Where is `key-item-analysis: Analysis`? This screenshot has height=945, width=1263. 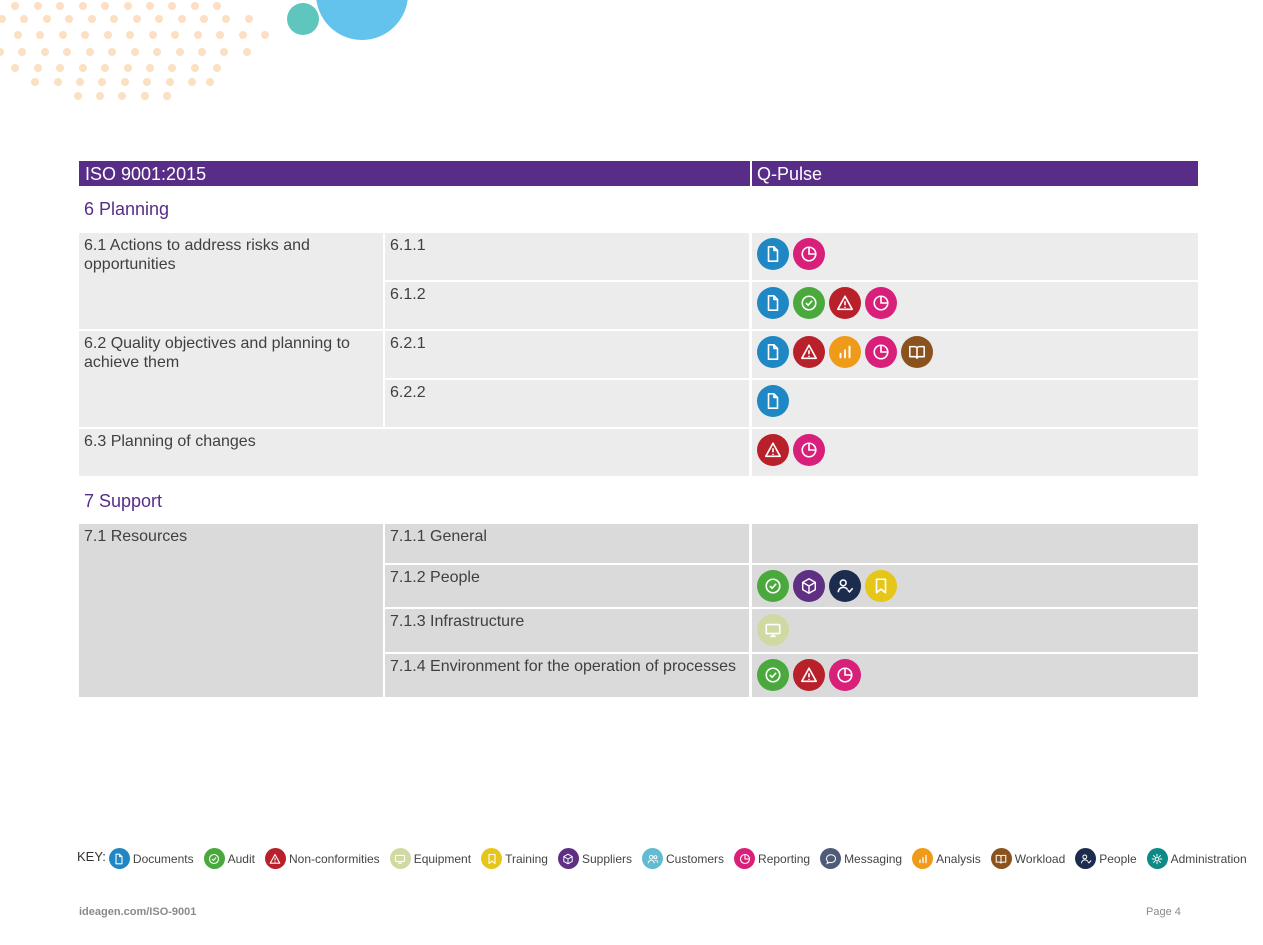 key-item-analysis: Analysis is located at coordinates (946, 858).